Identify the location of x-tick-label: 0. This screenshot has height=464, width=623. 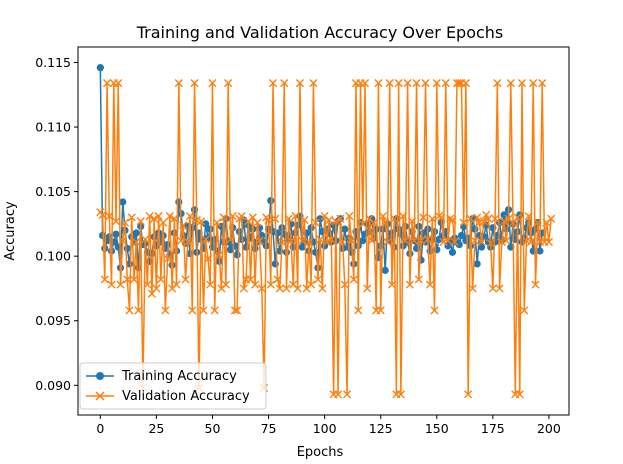
(100, 428).